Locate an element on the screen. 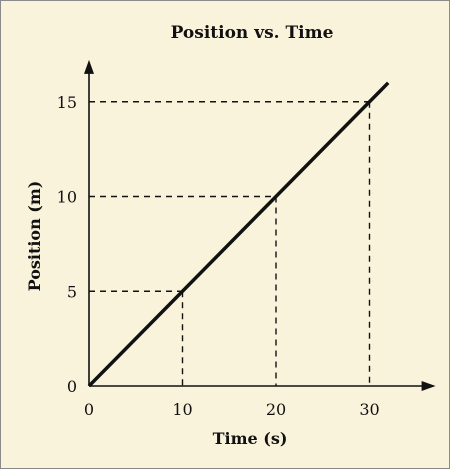 The width and height of the screenshot is (450, 469). y-tick-label: 5 is located at coordinates (72, 291).